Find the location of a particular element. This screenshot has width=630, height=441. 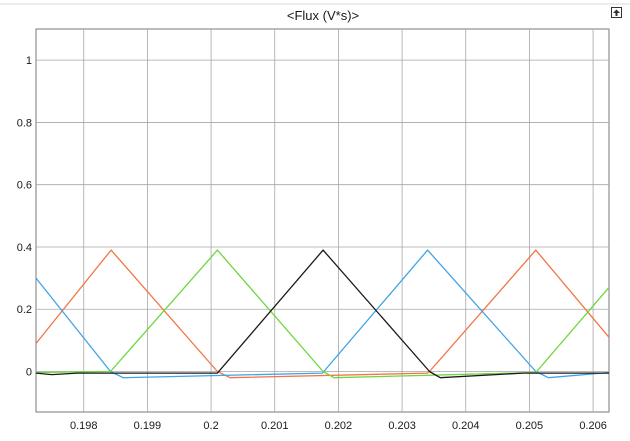

x-tick-label: 0.198 is located at coordinates (84, 426).